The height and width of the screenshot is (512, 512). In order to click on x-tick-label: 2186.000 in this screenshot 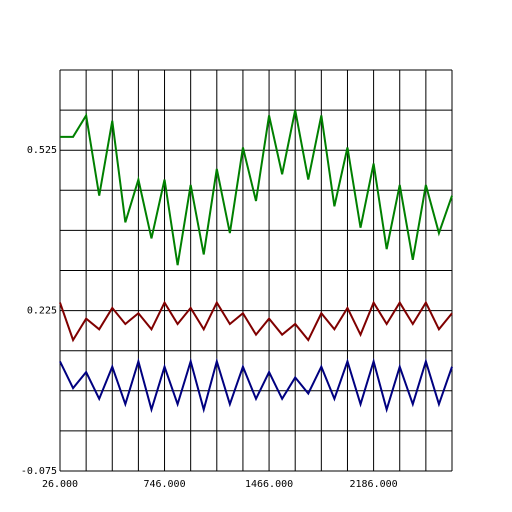, I will do `click(374, 484)`.